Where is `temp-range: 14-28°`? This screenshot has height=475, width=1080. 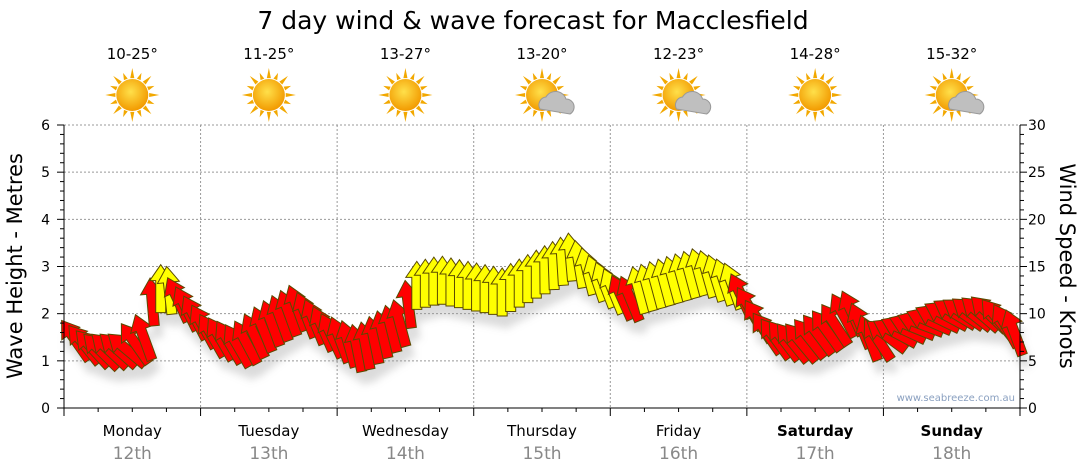 temp-range: 14-28° is located at coordinates (815, 54).